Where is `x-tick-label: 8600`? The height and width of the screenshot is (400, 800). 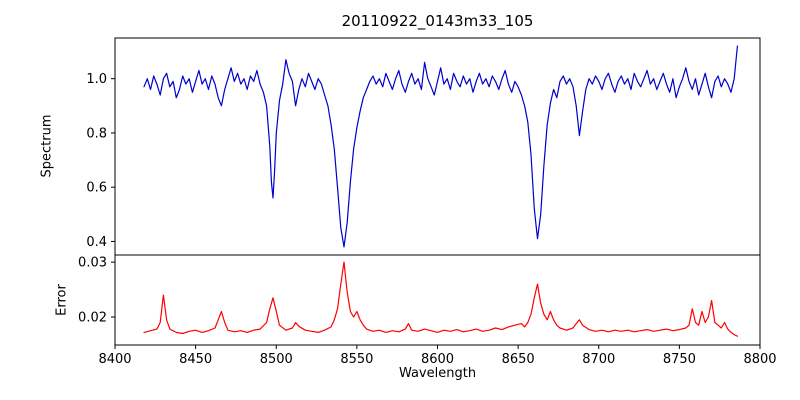 x-tick-label: 8600 is located at coordinates (437, 359).